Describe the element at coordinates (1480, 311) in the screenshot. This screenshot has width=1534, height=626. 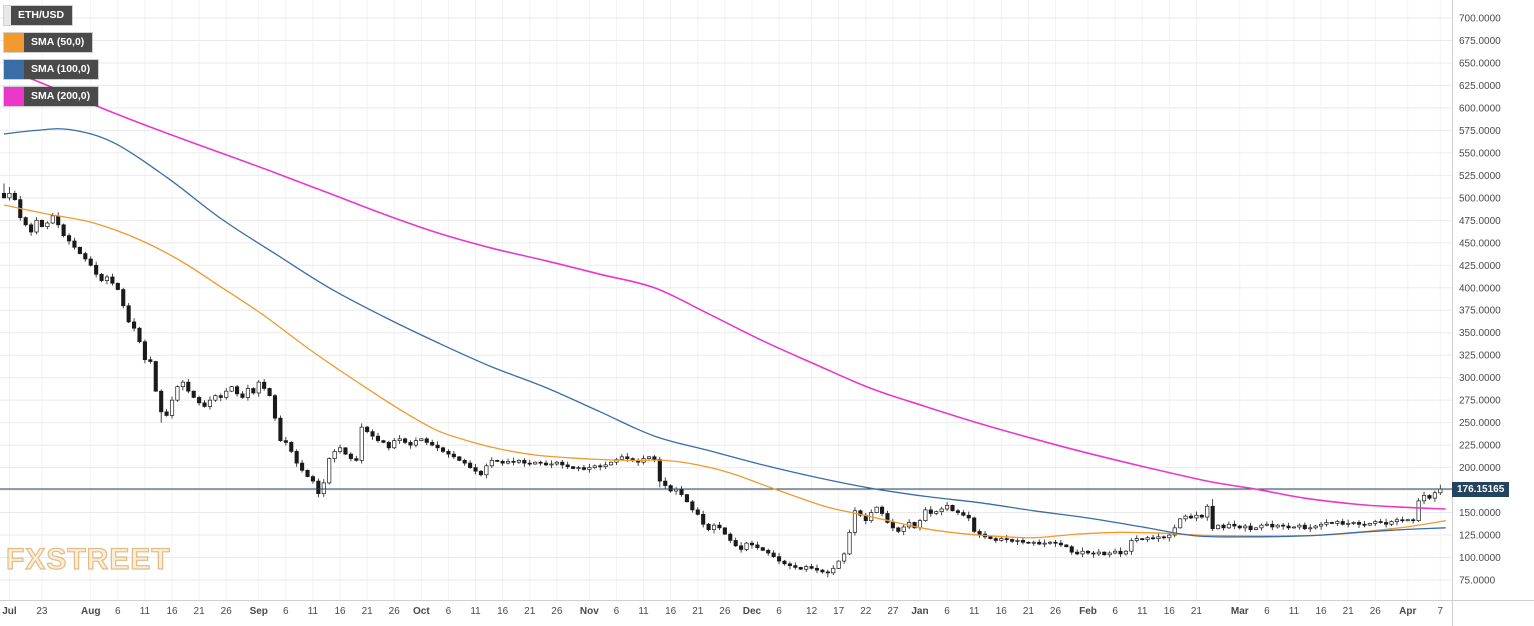
I see `y-axis-label: 375.0000` at that location.